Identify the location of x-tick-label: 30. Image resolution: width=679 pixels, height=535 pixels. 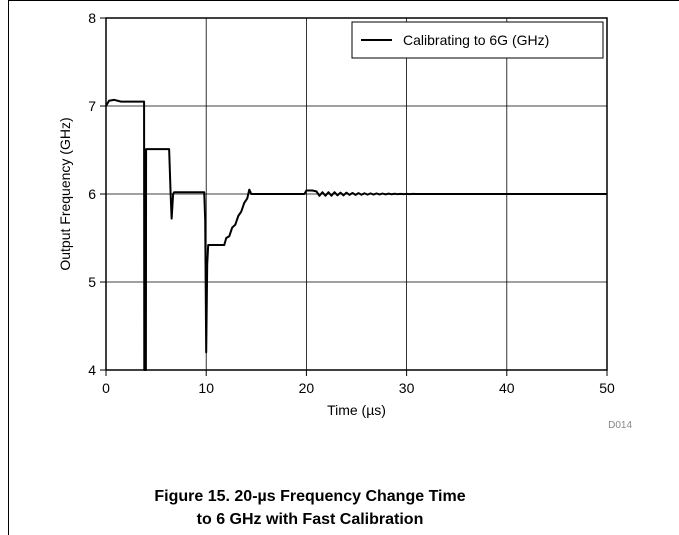
(407, 388).